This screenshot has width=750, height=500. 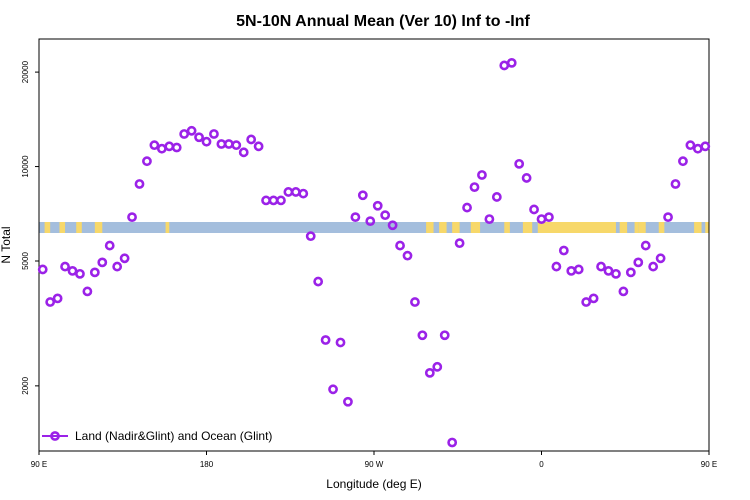 I want to click on x-axis: 90 E 180 90 W 0 90 E, so click(x=374, y=460).